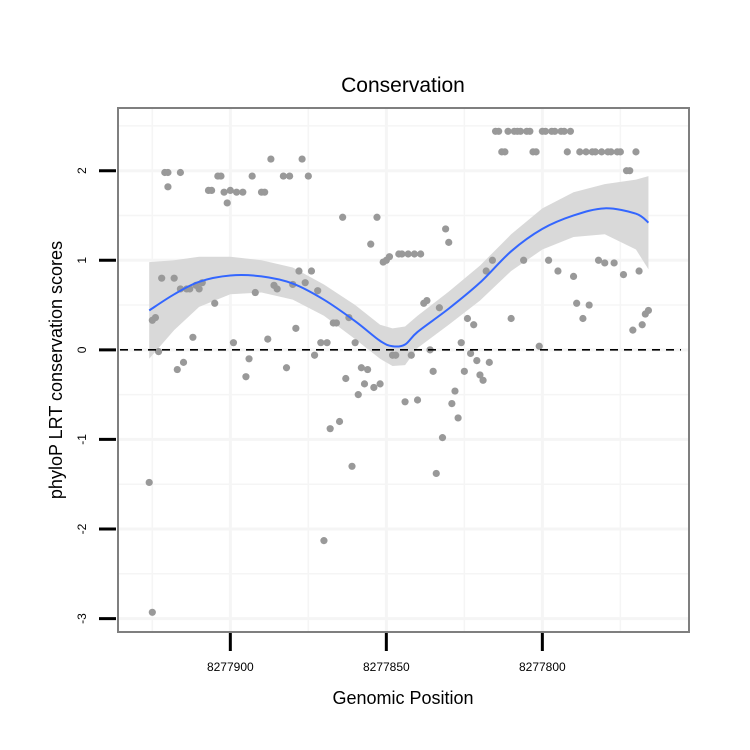 The height and width of the screenshot is (750, 750). What do you see at coordinates (82, 618) in the screenshot?
I see `y-tick-label: -3` at bounding box center [82, 618].